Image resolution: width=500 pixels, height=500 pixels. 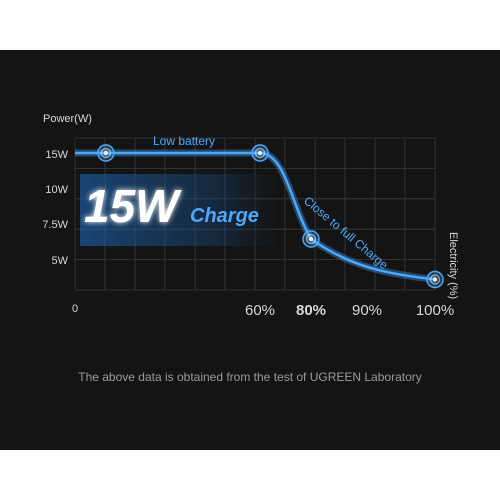 I want to click on annotation-low-battery: Low battery, so click(x=184, y=141).